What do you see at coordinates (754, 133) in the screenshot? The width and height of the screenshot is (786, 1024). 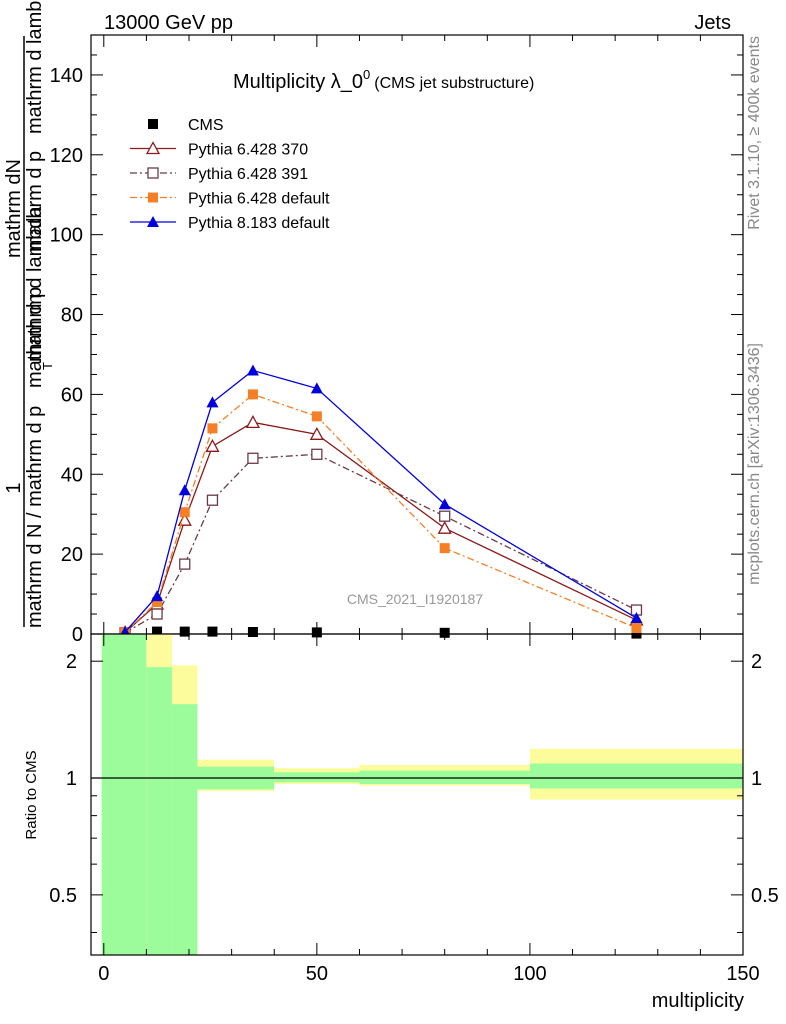 I see `rivet-version-label: Rivet 3.1.10, ≥ 400k events` at bounding box center [754, 133].